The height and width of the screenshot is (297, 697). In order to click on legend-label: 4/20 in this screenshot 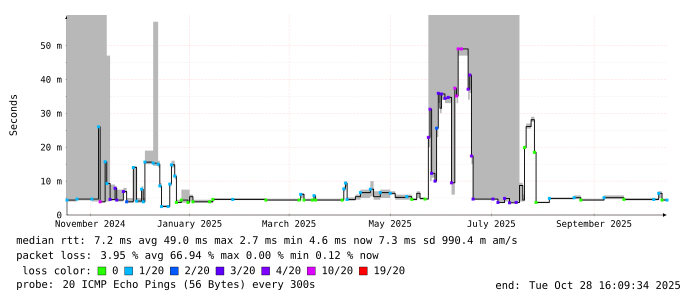, I will do `click(288, 271)`.